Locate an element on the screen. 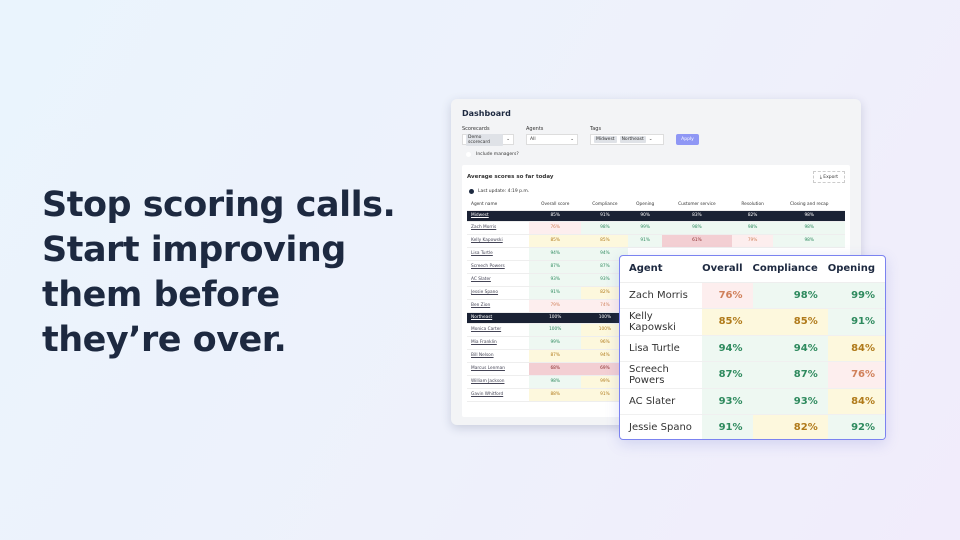 The image size is (960, 540). export-label: Export is located at coordinates (830, 177).